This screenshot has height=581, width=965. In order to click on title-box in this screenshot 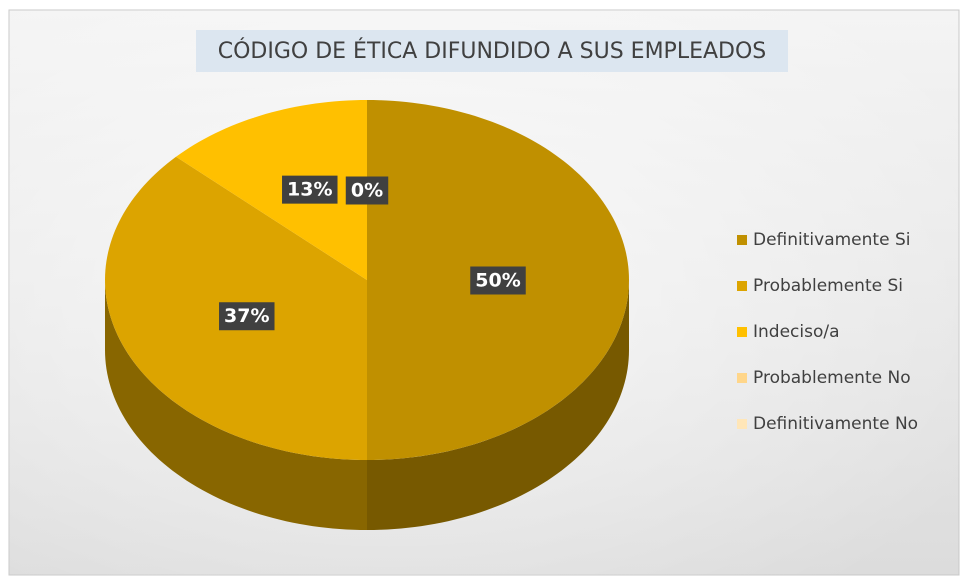, I will do `click(492, 51)`.